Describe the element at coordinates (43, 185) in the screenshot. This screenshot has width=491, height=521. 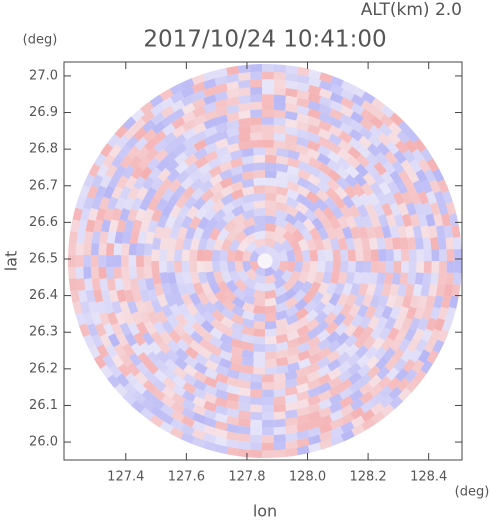
I see `y-tick-label: 26.7` at that location.